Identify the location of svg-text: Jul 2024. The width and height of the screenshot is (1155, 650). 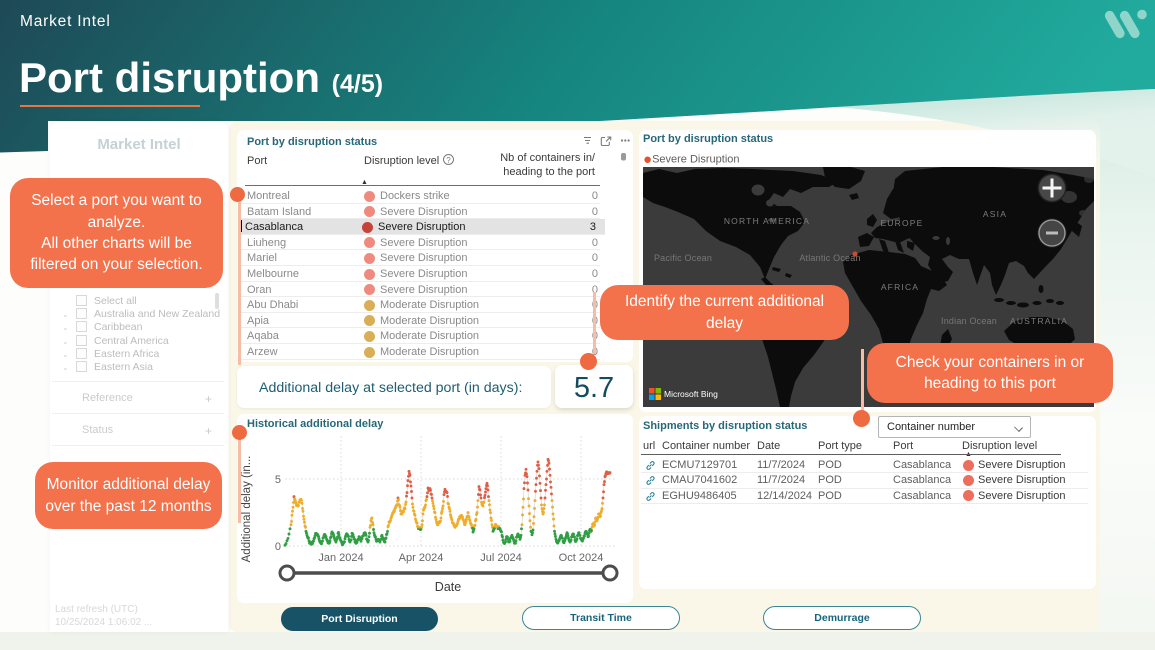
(501, 558).